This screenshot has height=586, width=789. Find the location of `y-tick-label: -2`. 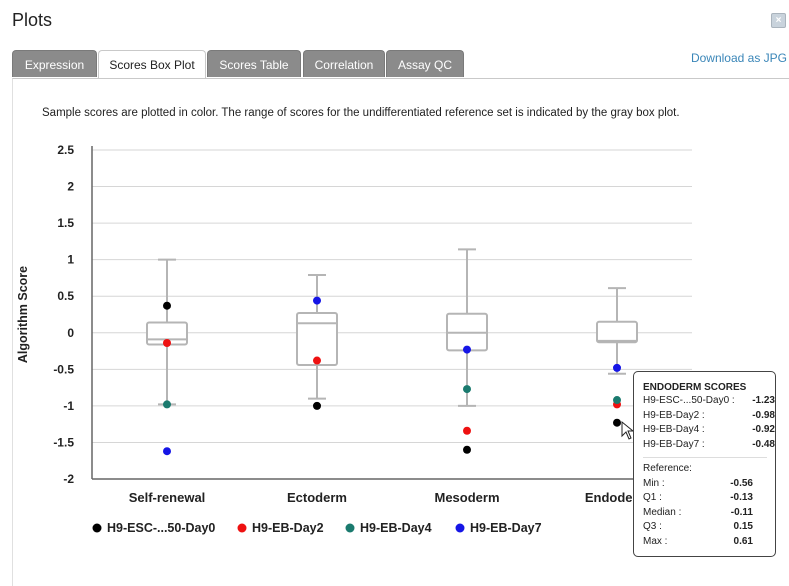

y-tick-label: -2 is located at coordinates (68, 479).